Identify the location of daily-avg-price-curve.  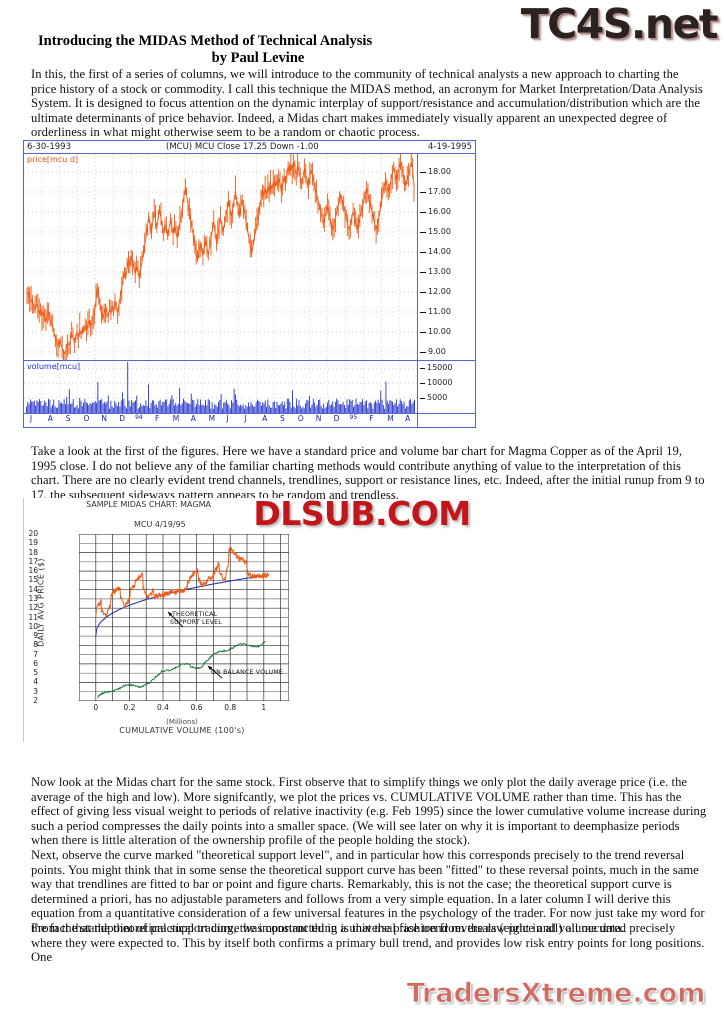
(182, 582).